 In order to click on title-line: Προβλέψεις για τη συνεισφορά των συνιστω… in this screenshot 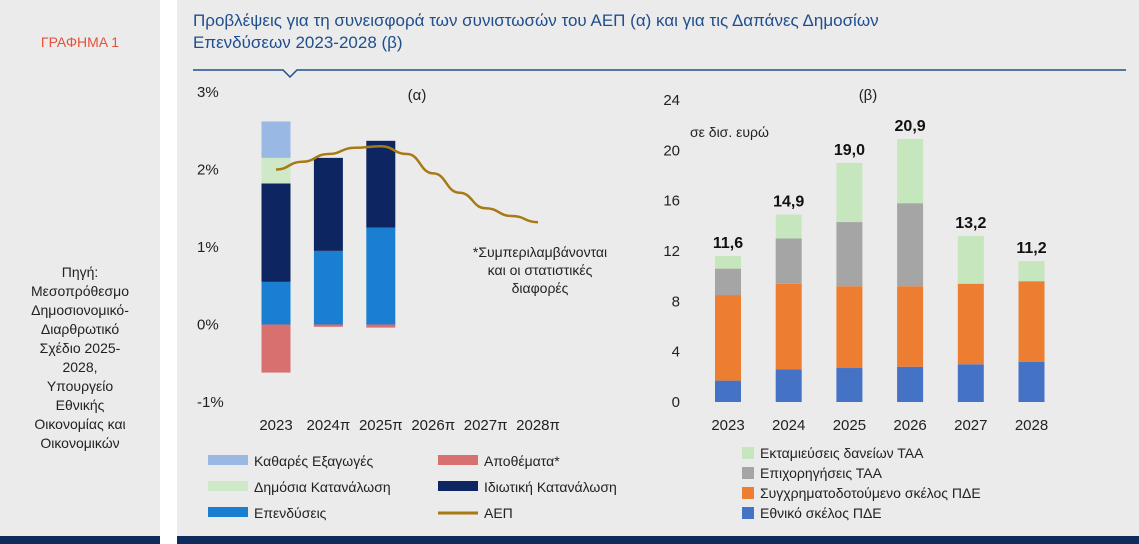, I will do `click(536, 20)`.